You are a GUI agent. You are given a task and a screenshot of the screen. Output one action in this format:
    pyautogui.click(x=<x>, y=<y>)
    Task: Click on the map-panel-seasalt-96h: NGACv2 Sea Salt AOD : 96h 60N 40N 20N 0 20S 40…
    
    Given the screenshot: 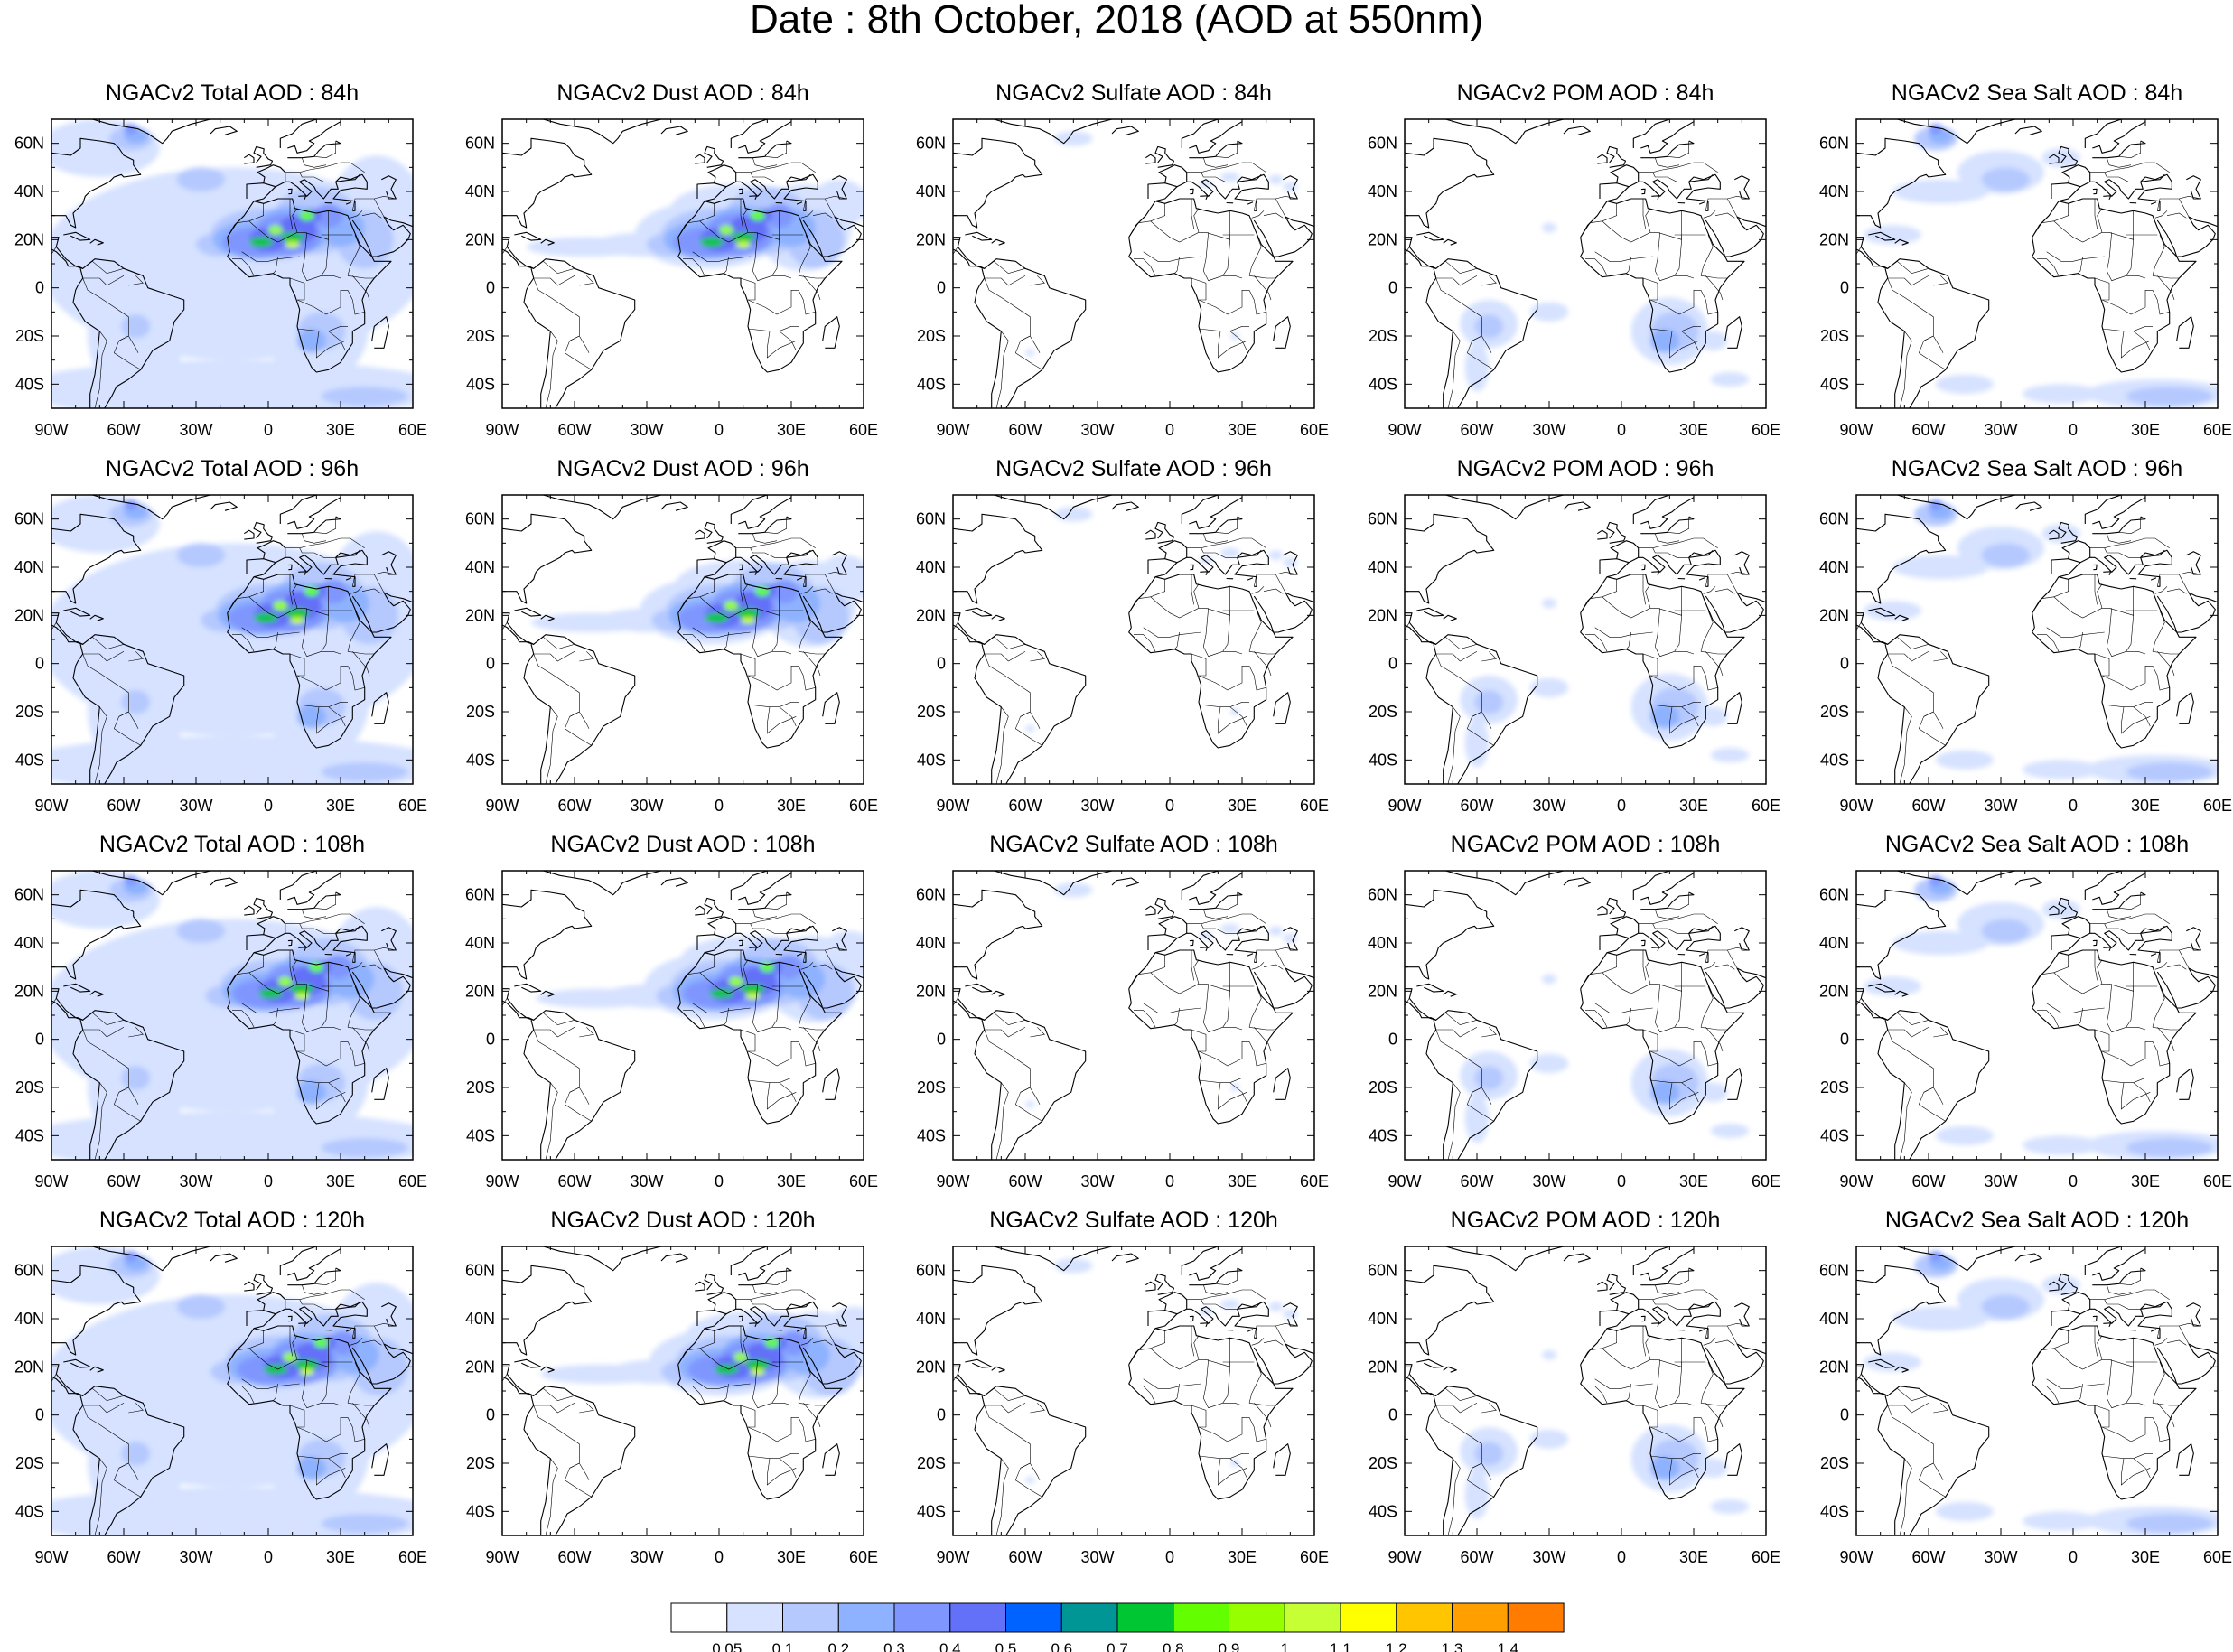 What is the action you would take?
    pyautogui.click(x=2021, y=636)
    